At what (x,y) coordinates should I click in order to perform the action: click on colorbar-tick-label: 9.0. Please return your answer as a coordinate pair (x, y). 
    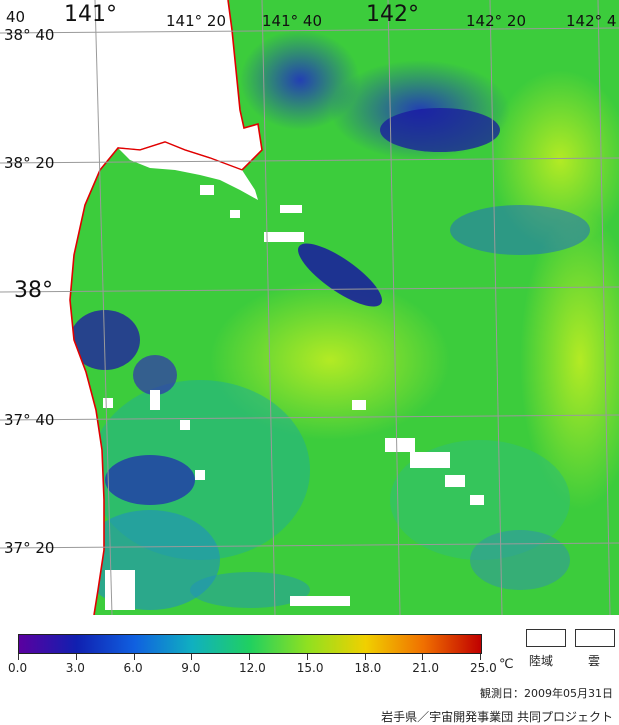
    Looking at the image, I should click on (191, 668).